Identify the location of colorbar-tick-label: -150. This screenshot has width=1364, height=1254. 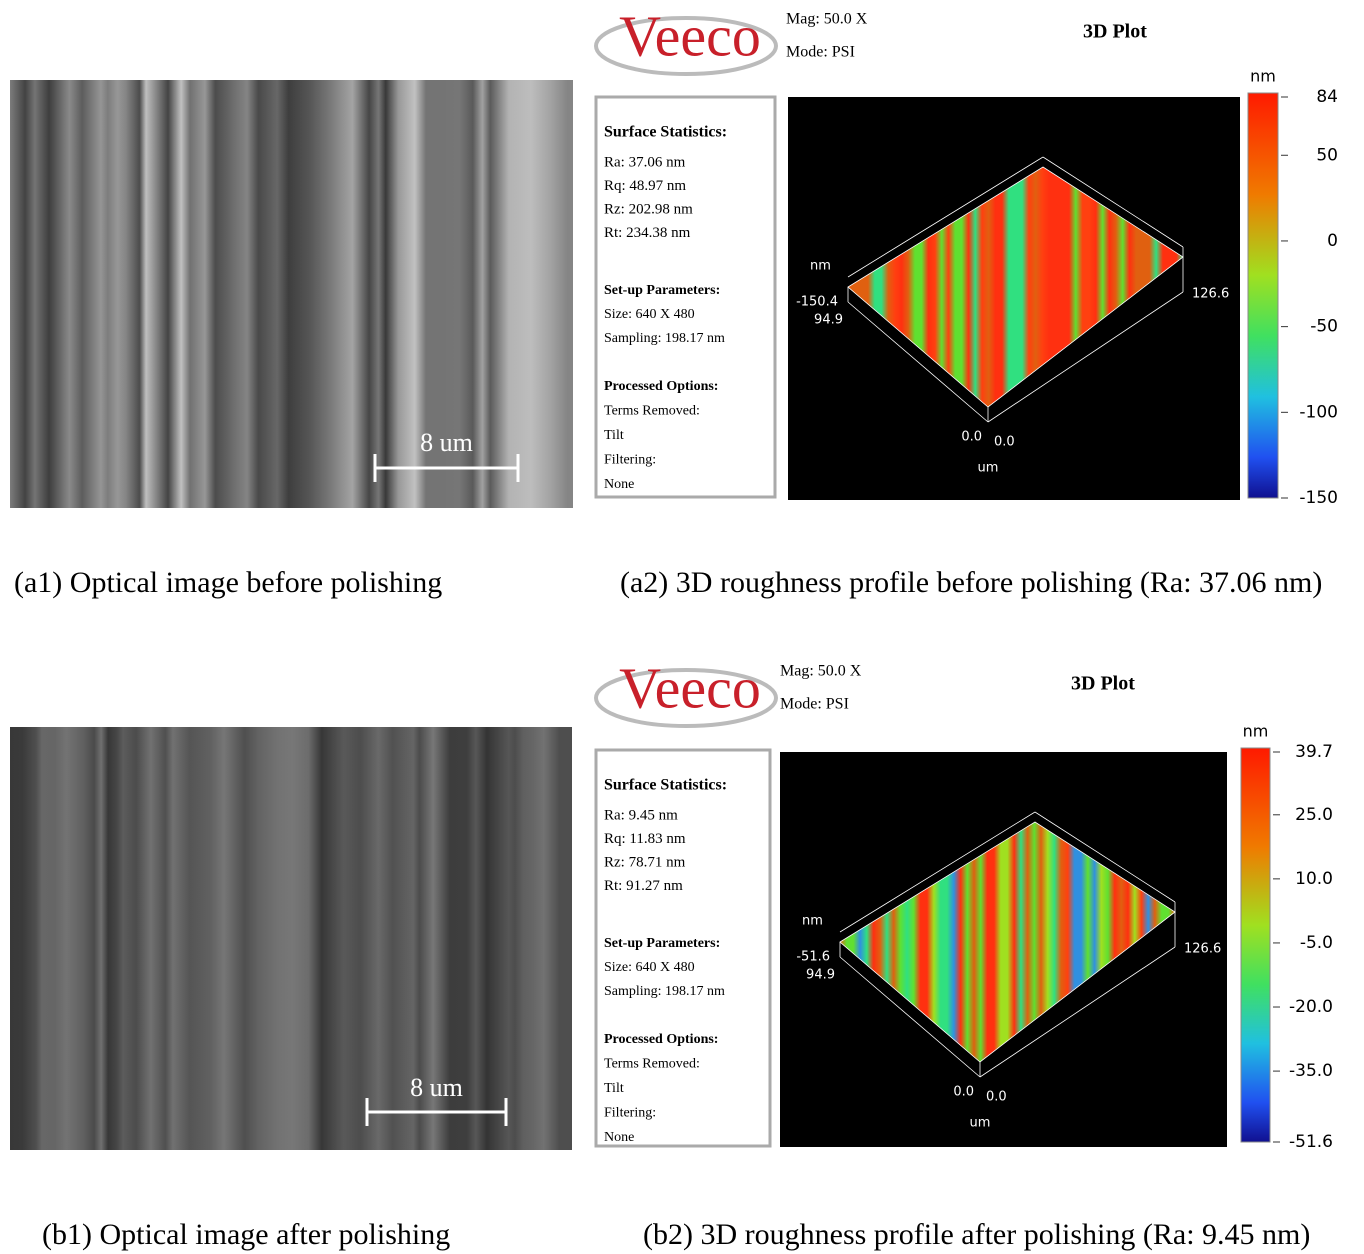
(1318, 498).